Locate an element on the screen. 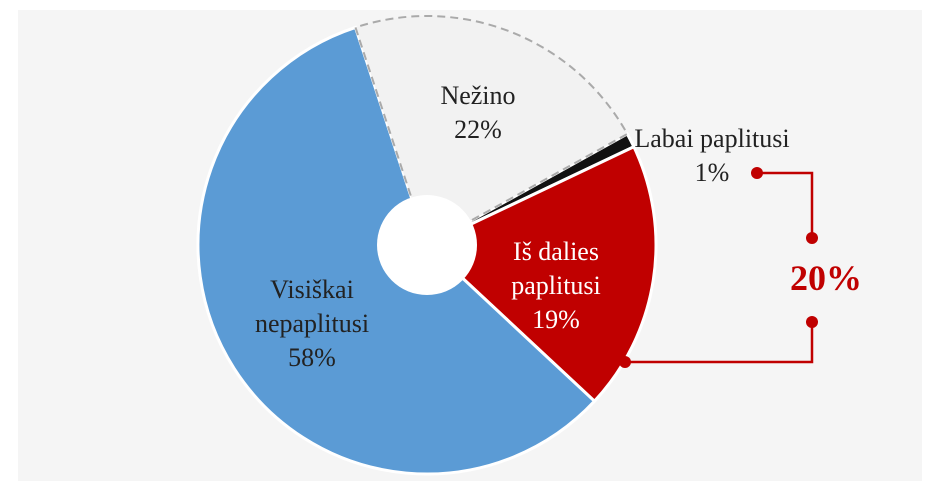 The height and width of the screenshot is (481, 942). slice-label: Visiškai nepaplitusi 58% is located at coordinates (312, 324).